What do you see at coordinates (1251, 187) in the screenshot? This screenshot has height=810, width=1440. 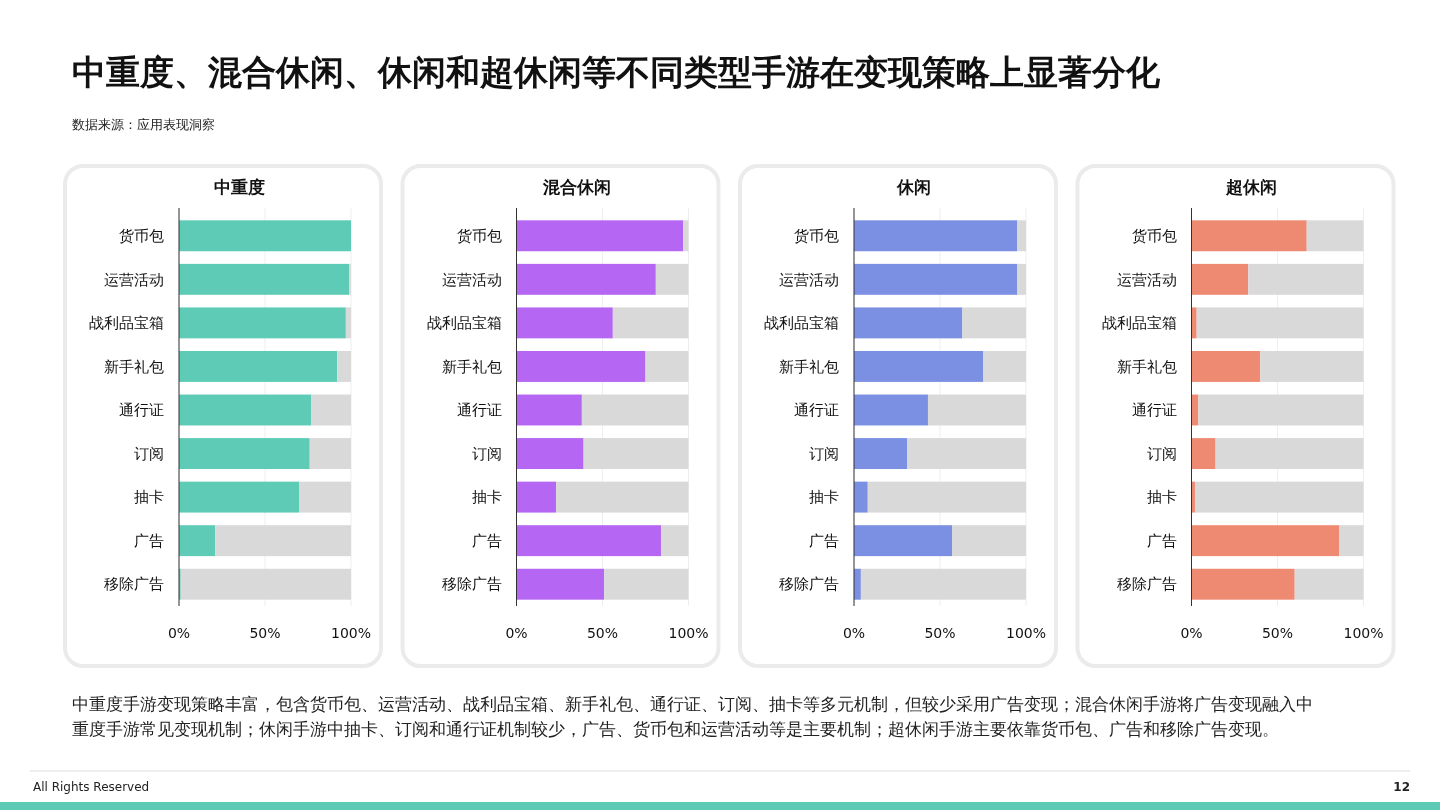 I see `chart-title: 超休闲` at bounding box center [1251, 187].